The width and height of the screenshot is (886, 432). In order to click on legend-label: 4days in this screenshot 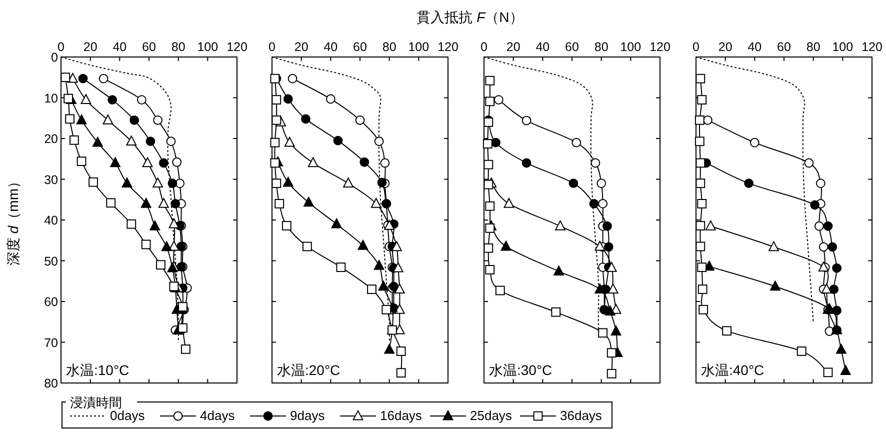, I will do `click(218, 415)`.